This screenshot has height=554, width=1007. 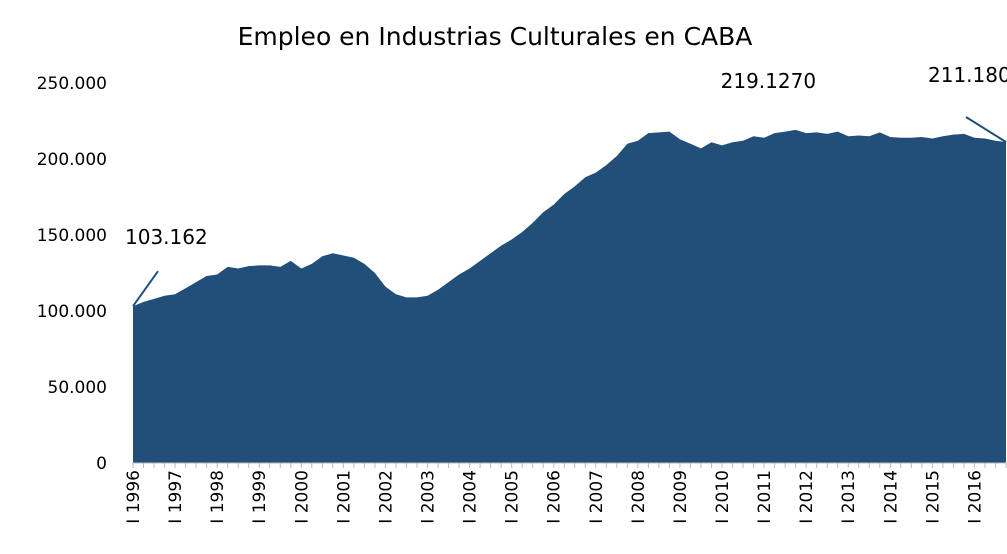 What do you see at coordinates (386, 497) in the screenshot?
I see `x-tick-label: I 2002` at bounding box center [386, 497].